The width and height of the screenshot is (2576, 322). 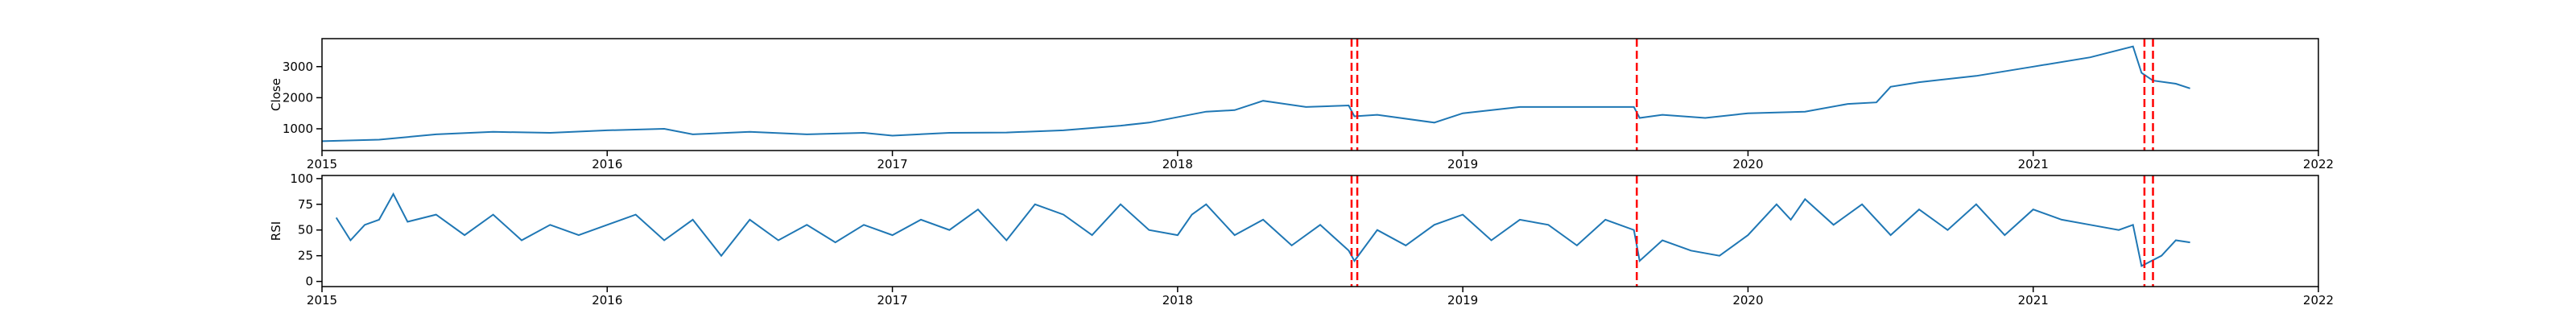 What do you see at coordinates (301, 178) in the screenshot?
I see `rsi-y-tick-label: 100` at bounding box center [301, 178].